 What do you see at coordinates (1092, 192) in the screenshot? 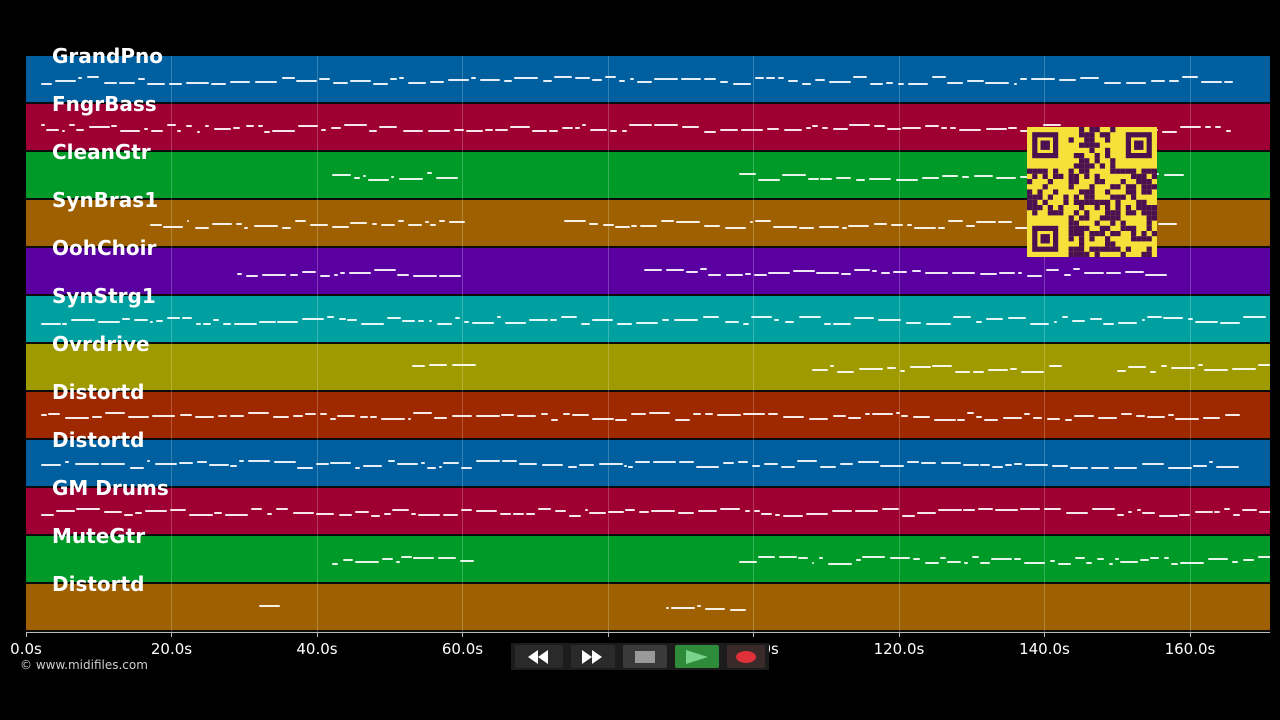
I see `qr-code` at bounding box center [1092, 192].